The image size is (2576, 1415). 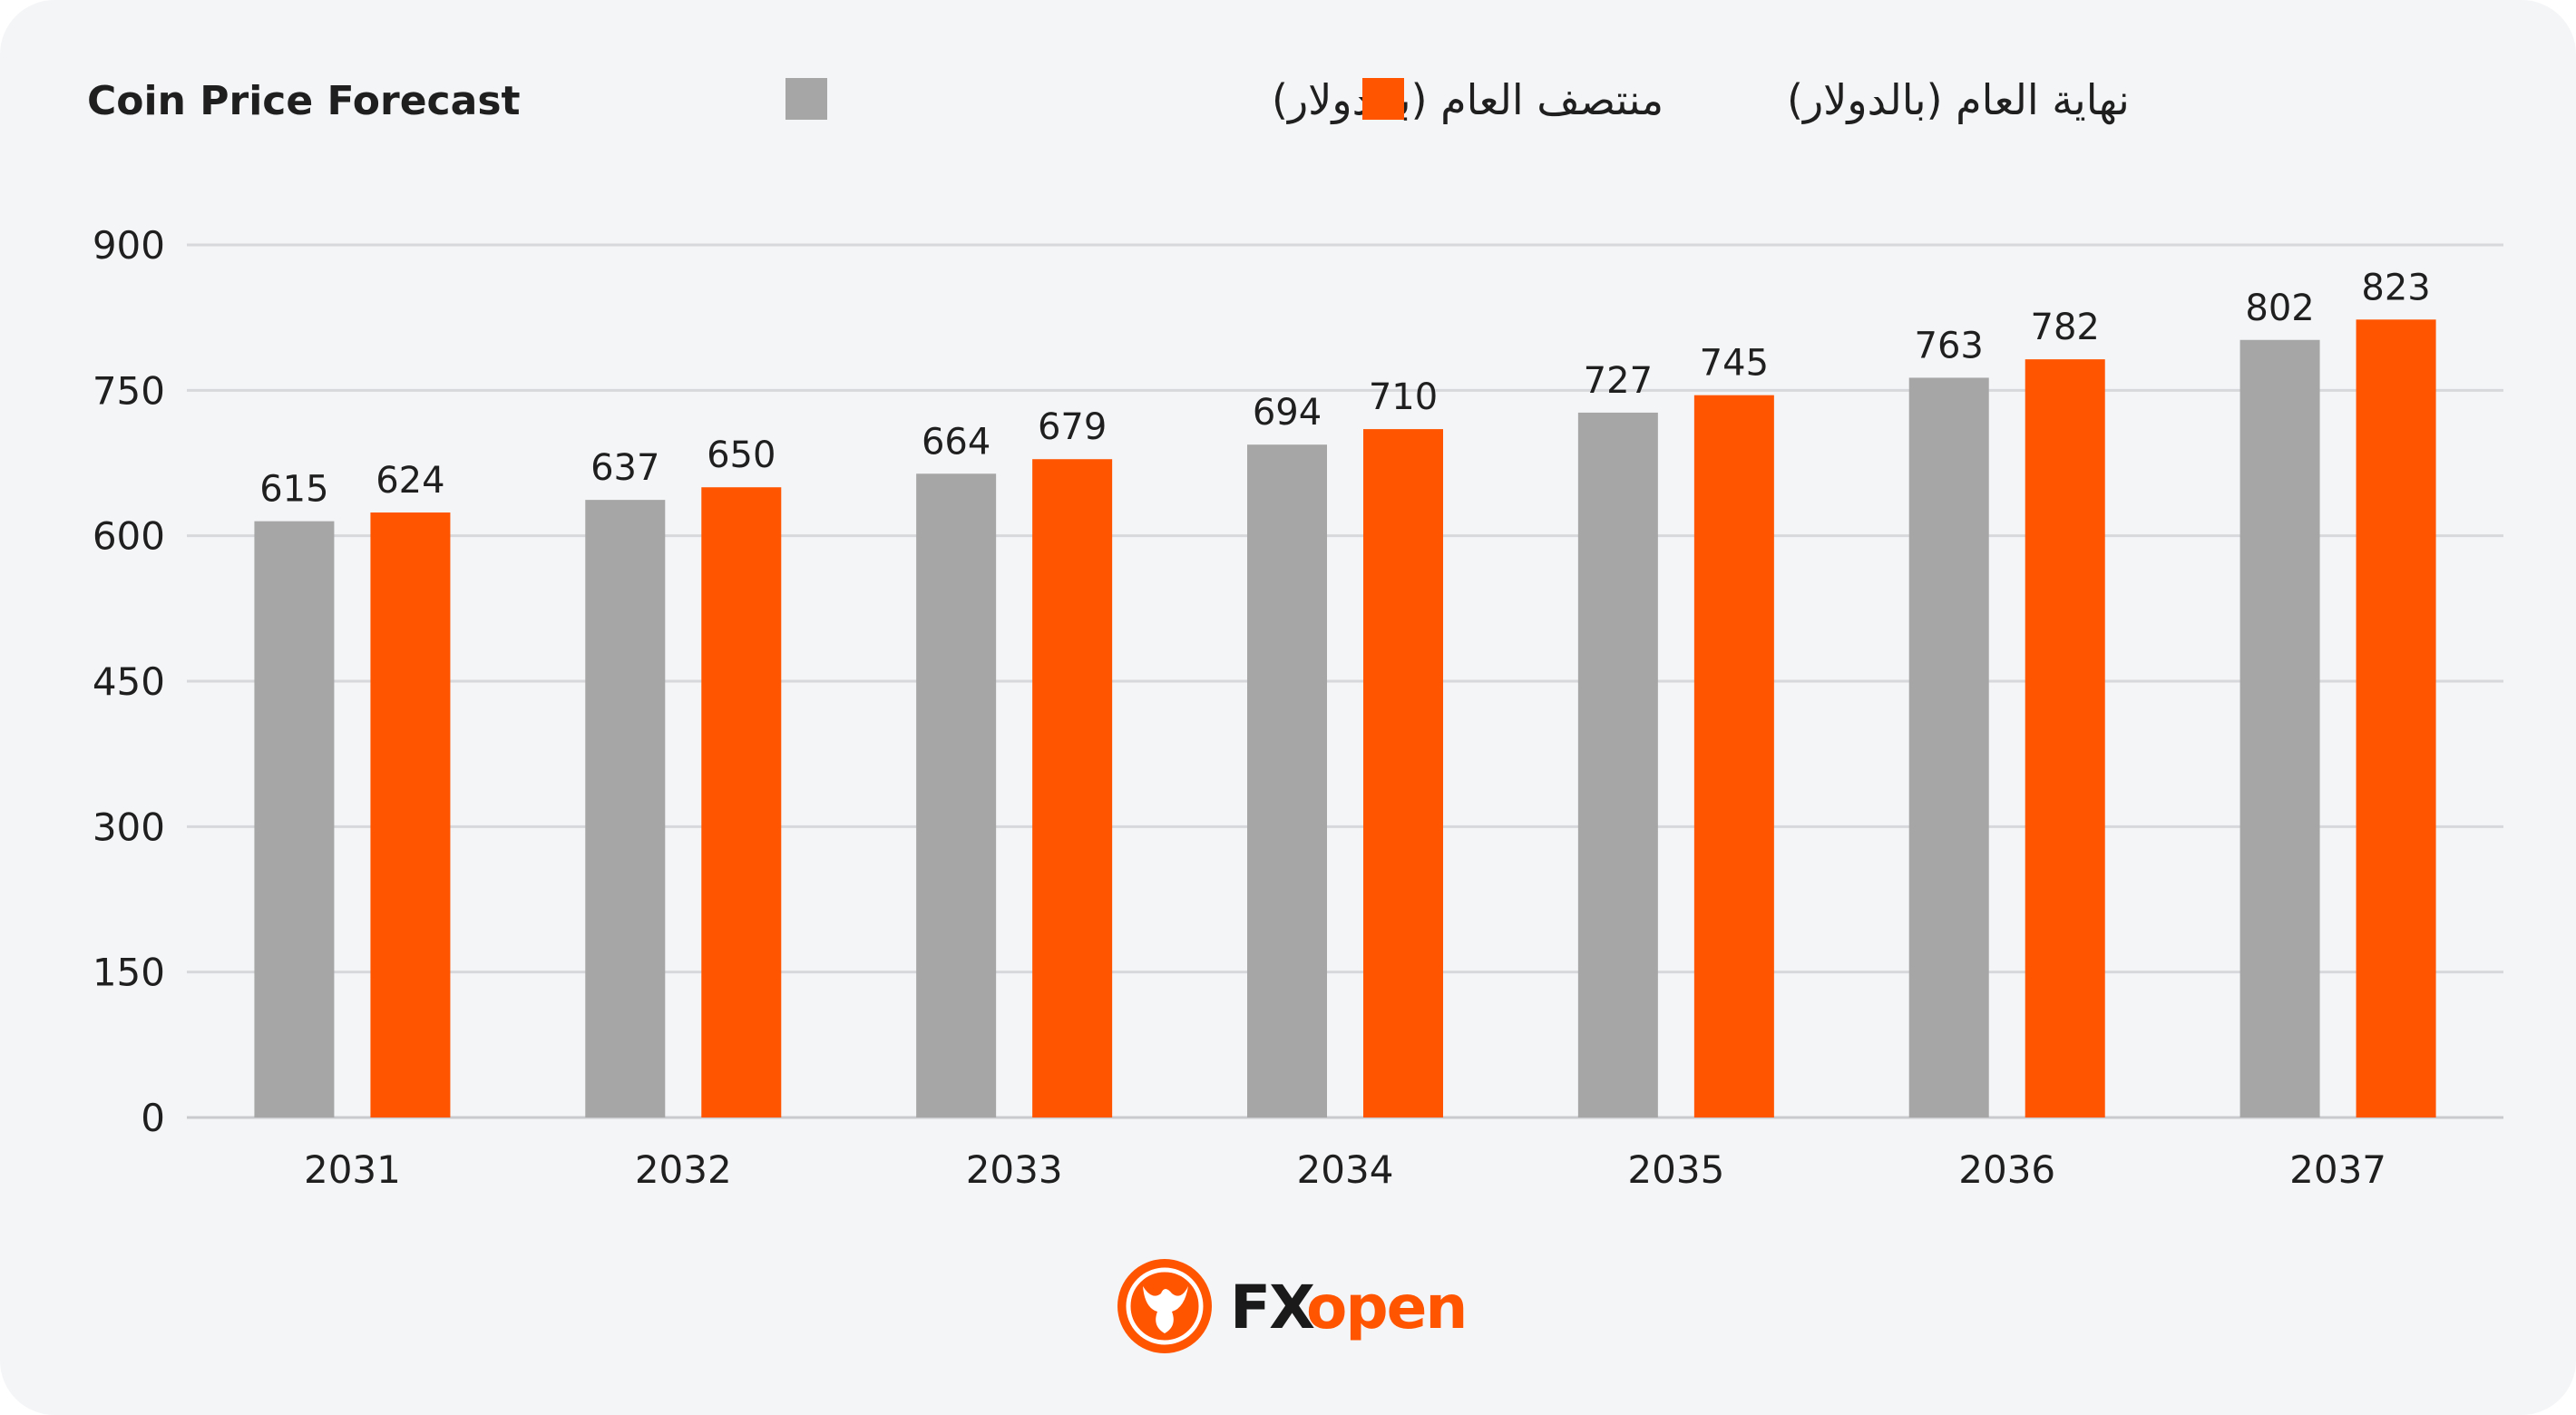 What do you see at coordinates (1014, 1169) in the screenshot?
I see `x-tick-label-2033: 2033` at bounding box center [1014, 1169].